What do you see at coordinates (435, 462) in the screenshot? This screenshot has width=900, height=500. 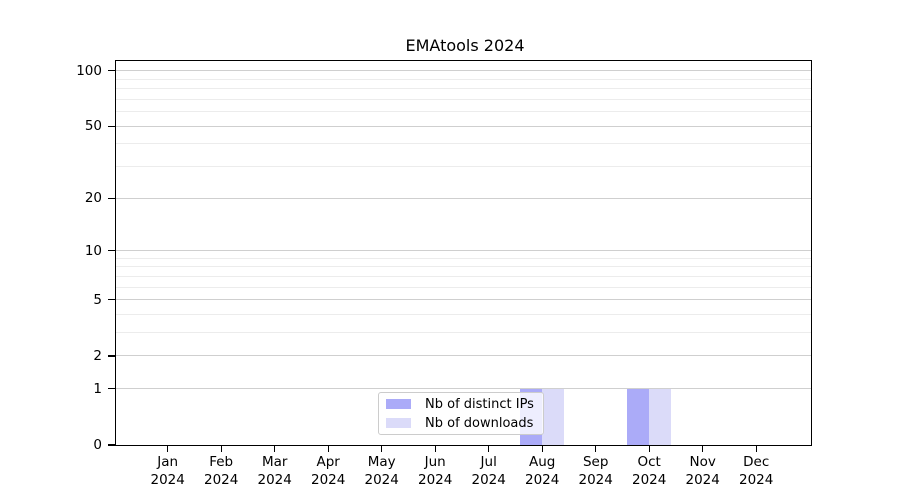 I see `x-tick-label-month: Jun` at bounding box center [435, 462].